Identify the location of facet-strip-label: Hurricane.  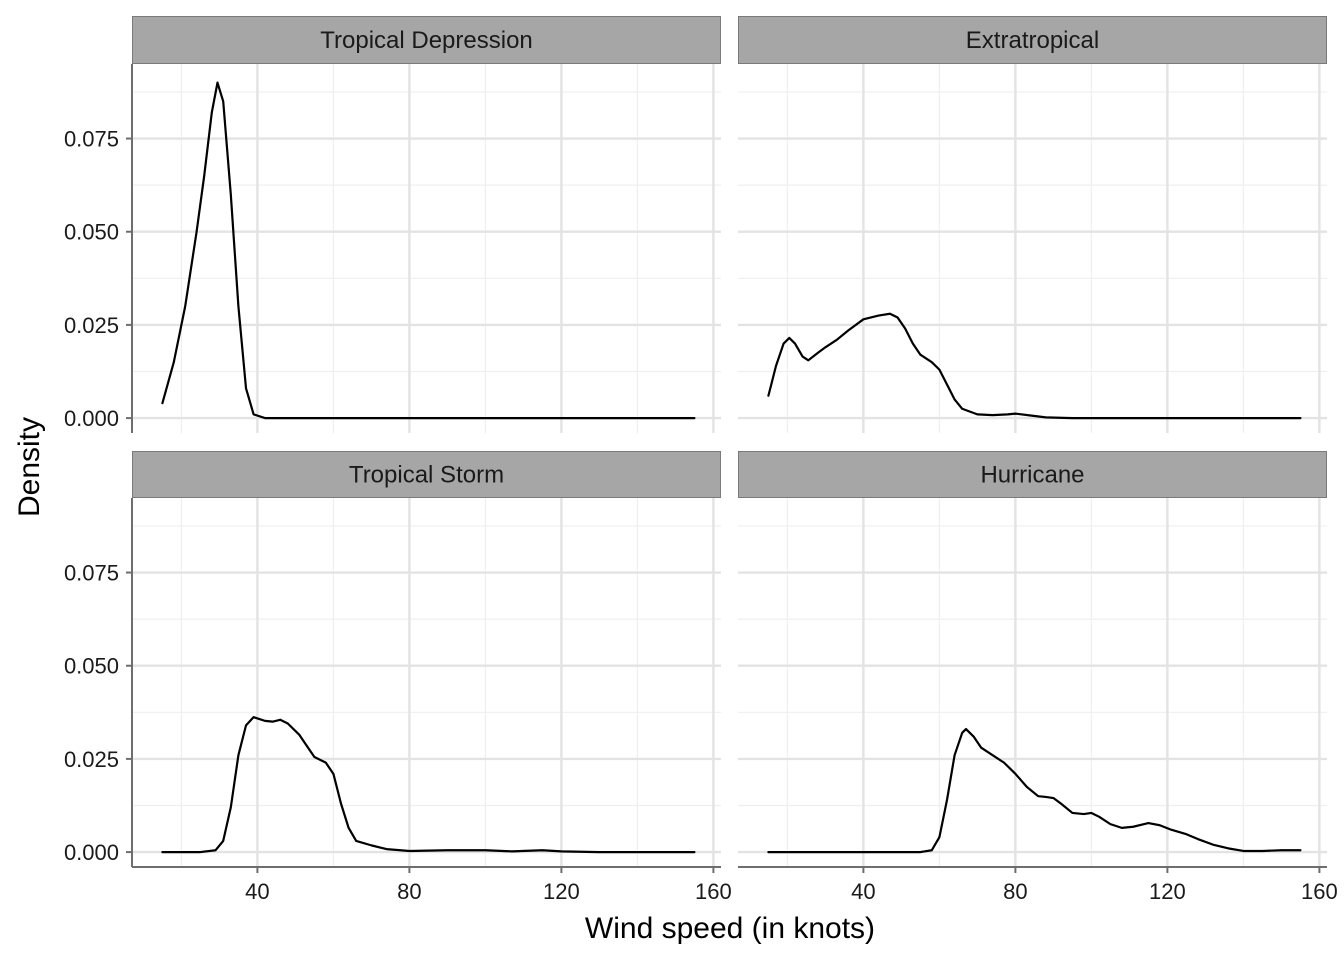
(1032, 475).